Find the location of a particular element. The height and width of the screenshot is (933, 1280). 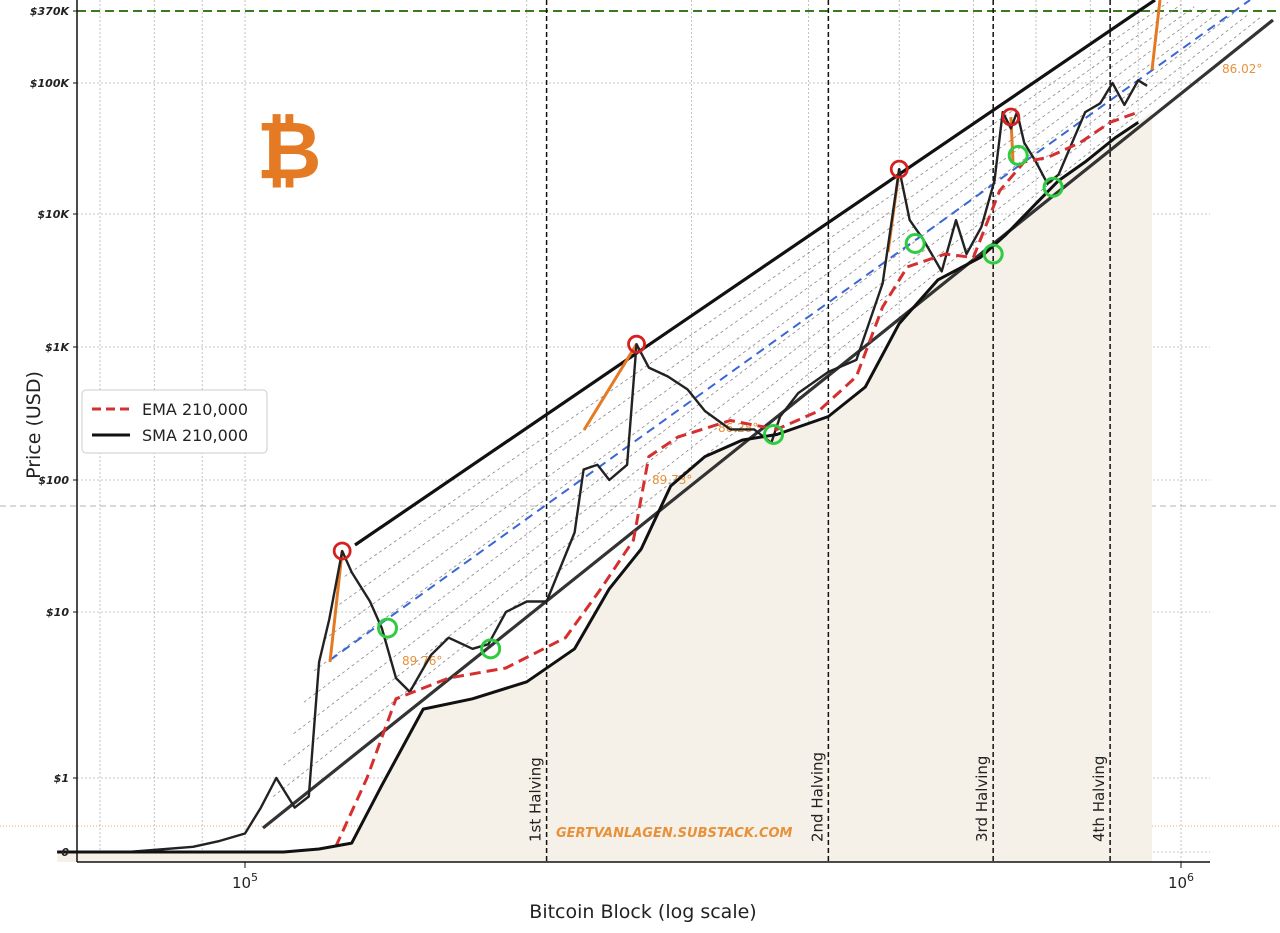

angle-label: 89.76° is located at coordinates (422, 661).